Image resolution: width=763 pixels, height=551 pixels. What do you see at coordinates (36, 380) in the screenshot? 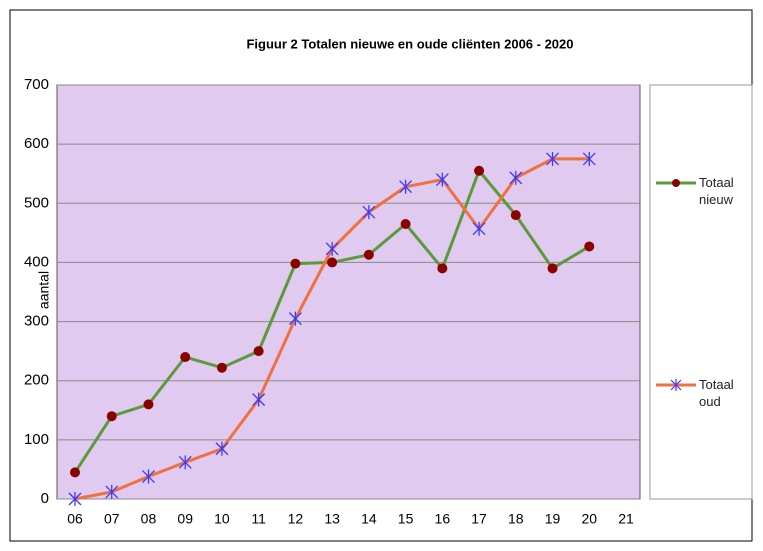
I see `y-tick-label: 200` at bounding box center [36, 380].